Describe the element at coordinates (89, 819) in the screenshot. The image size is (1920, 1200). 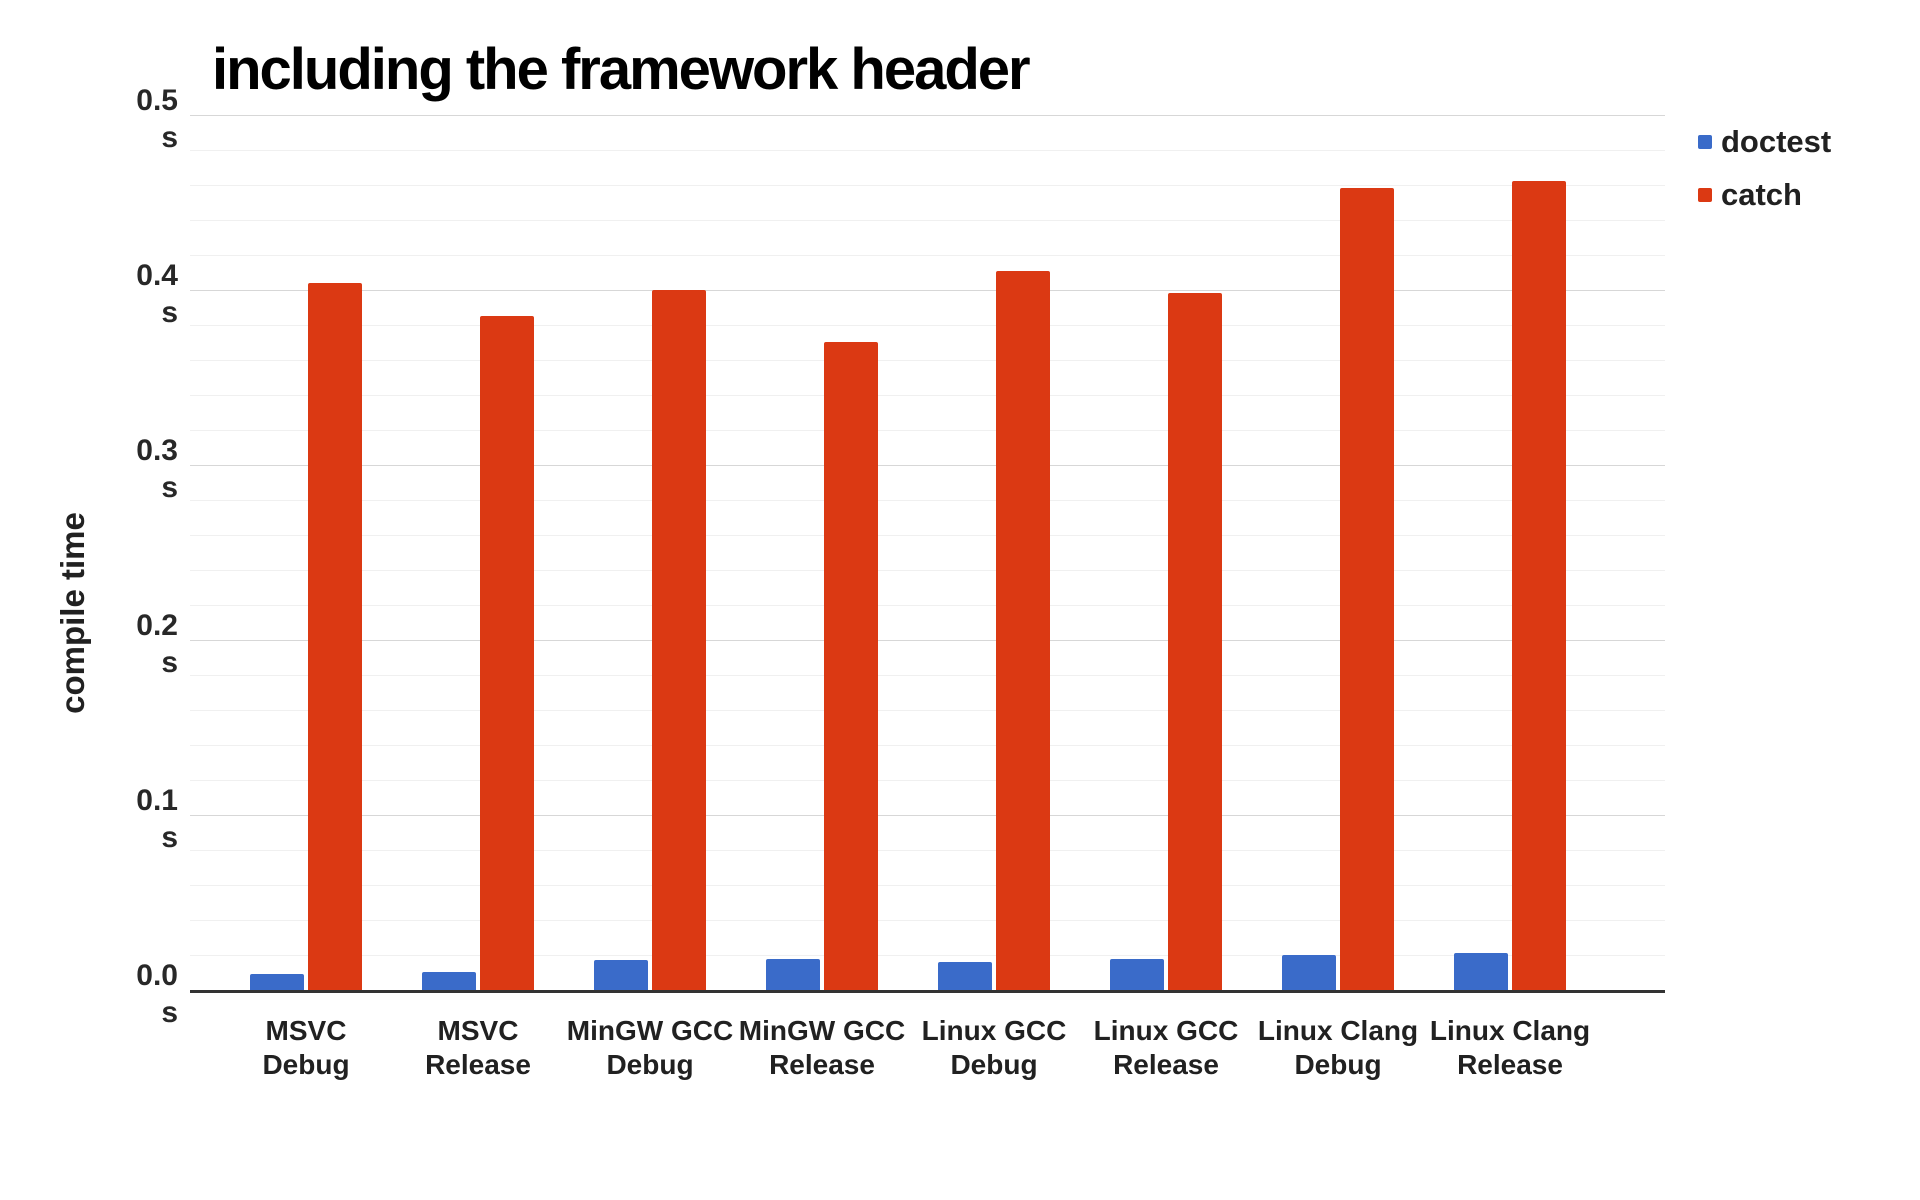
I see `y-tick-0.1: 0.1 s` at that location.